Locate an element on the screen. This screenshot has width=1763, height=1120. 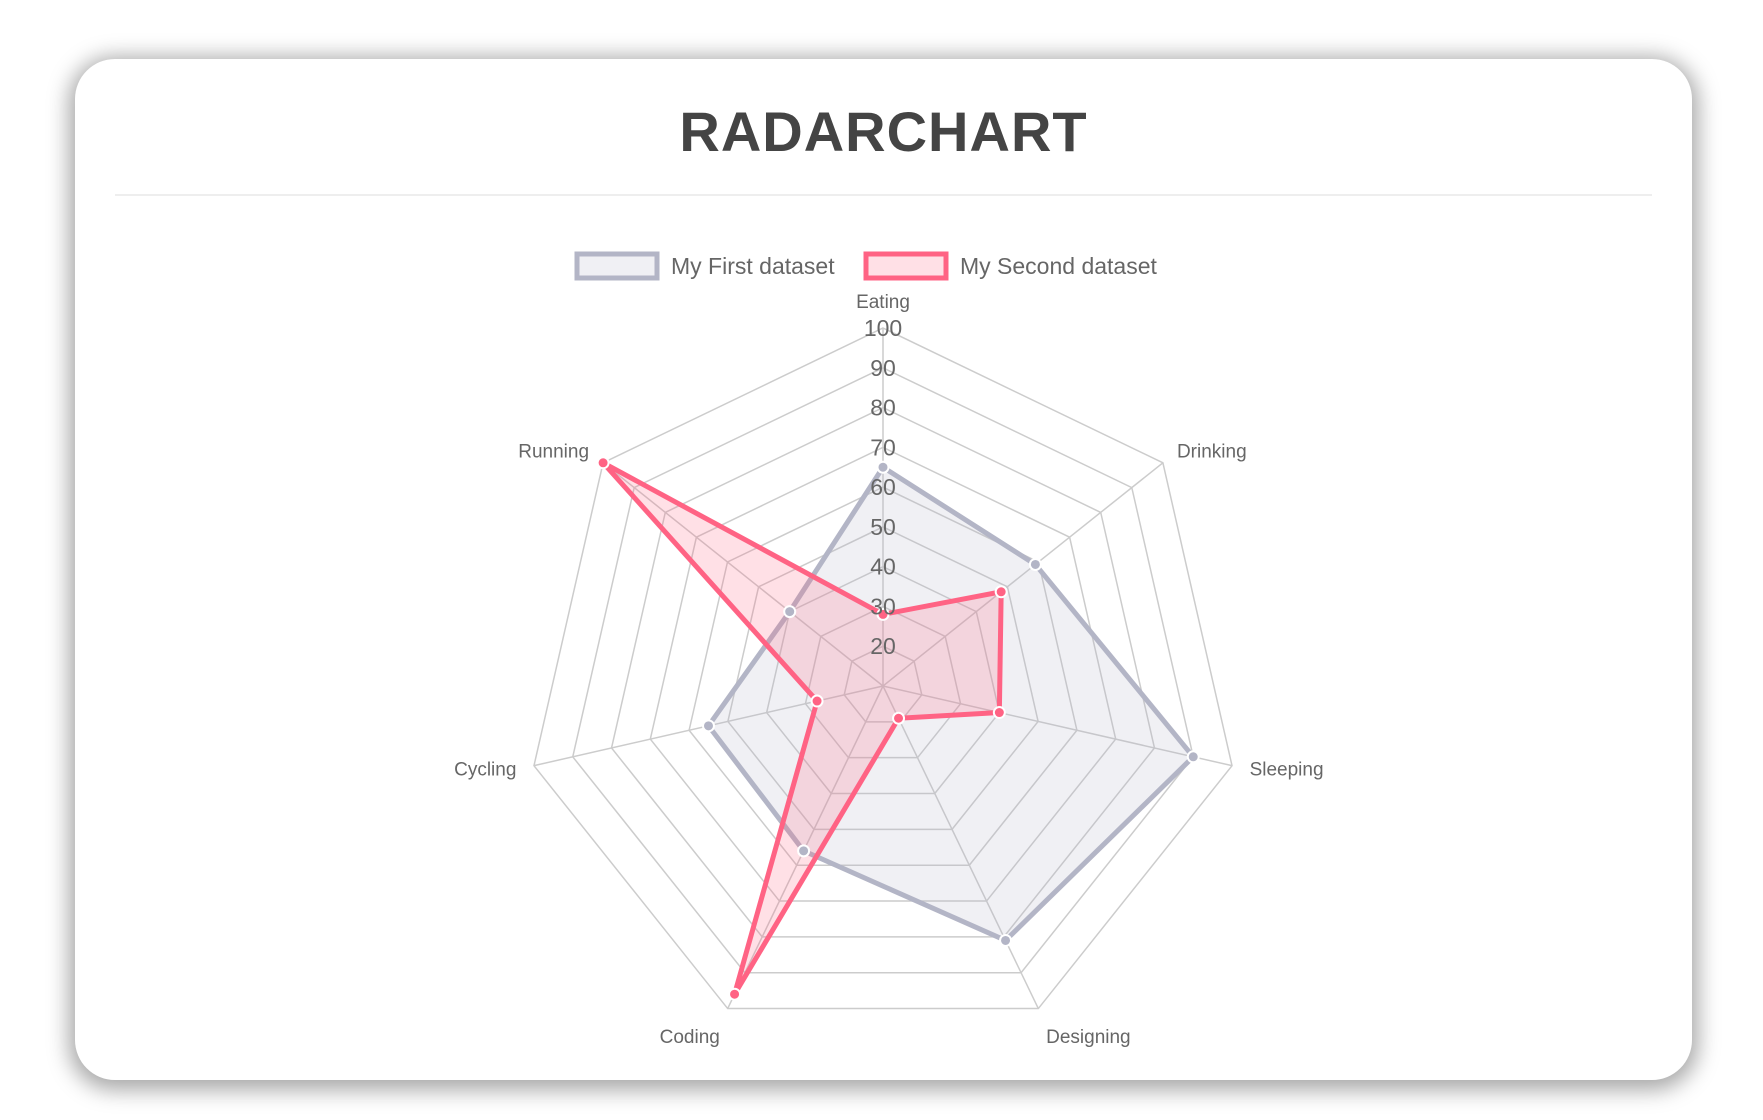
legend-label: My Second dataset is located at coordinates (1059, 266).